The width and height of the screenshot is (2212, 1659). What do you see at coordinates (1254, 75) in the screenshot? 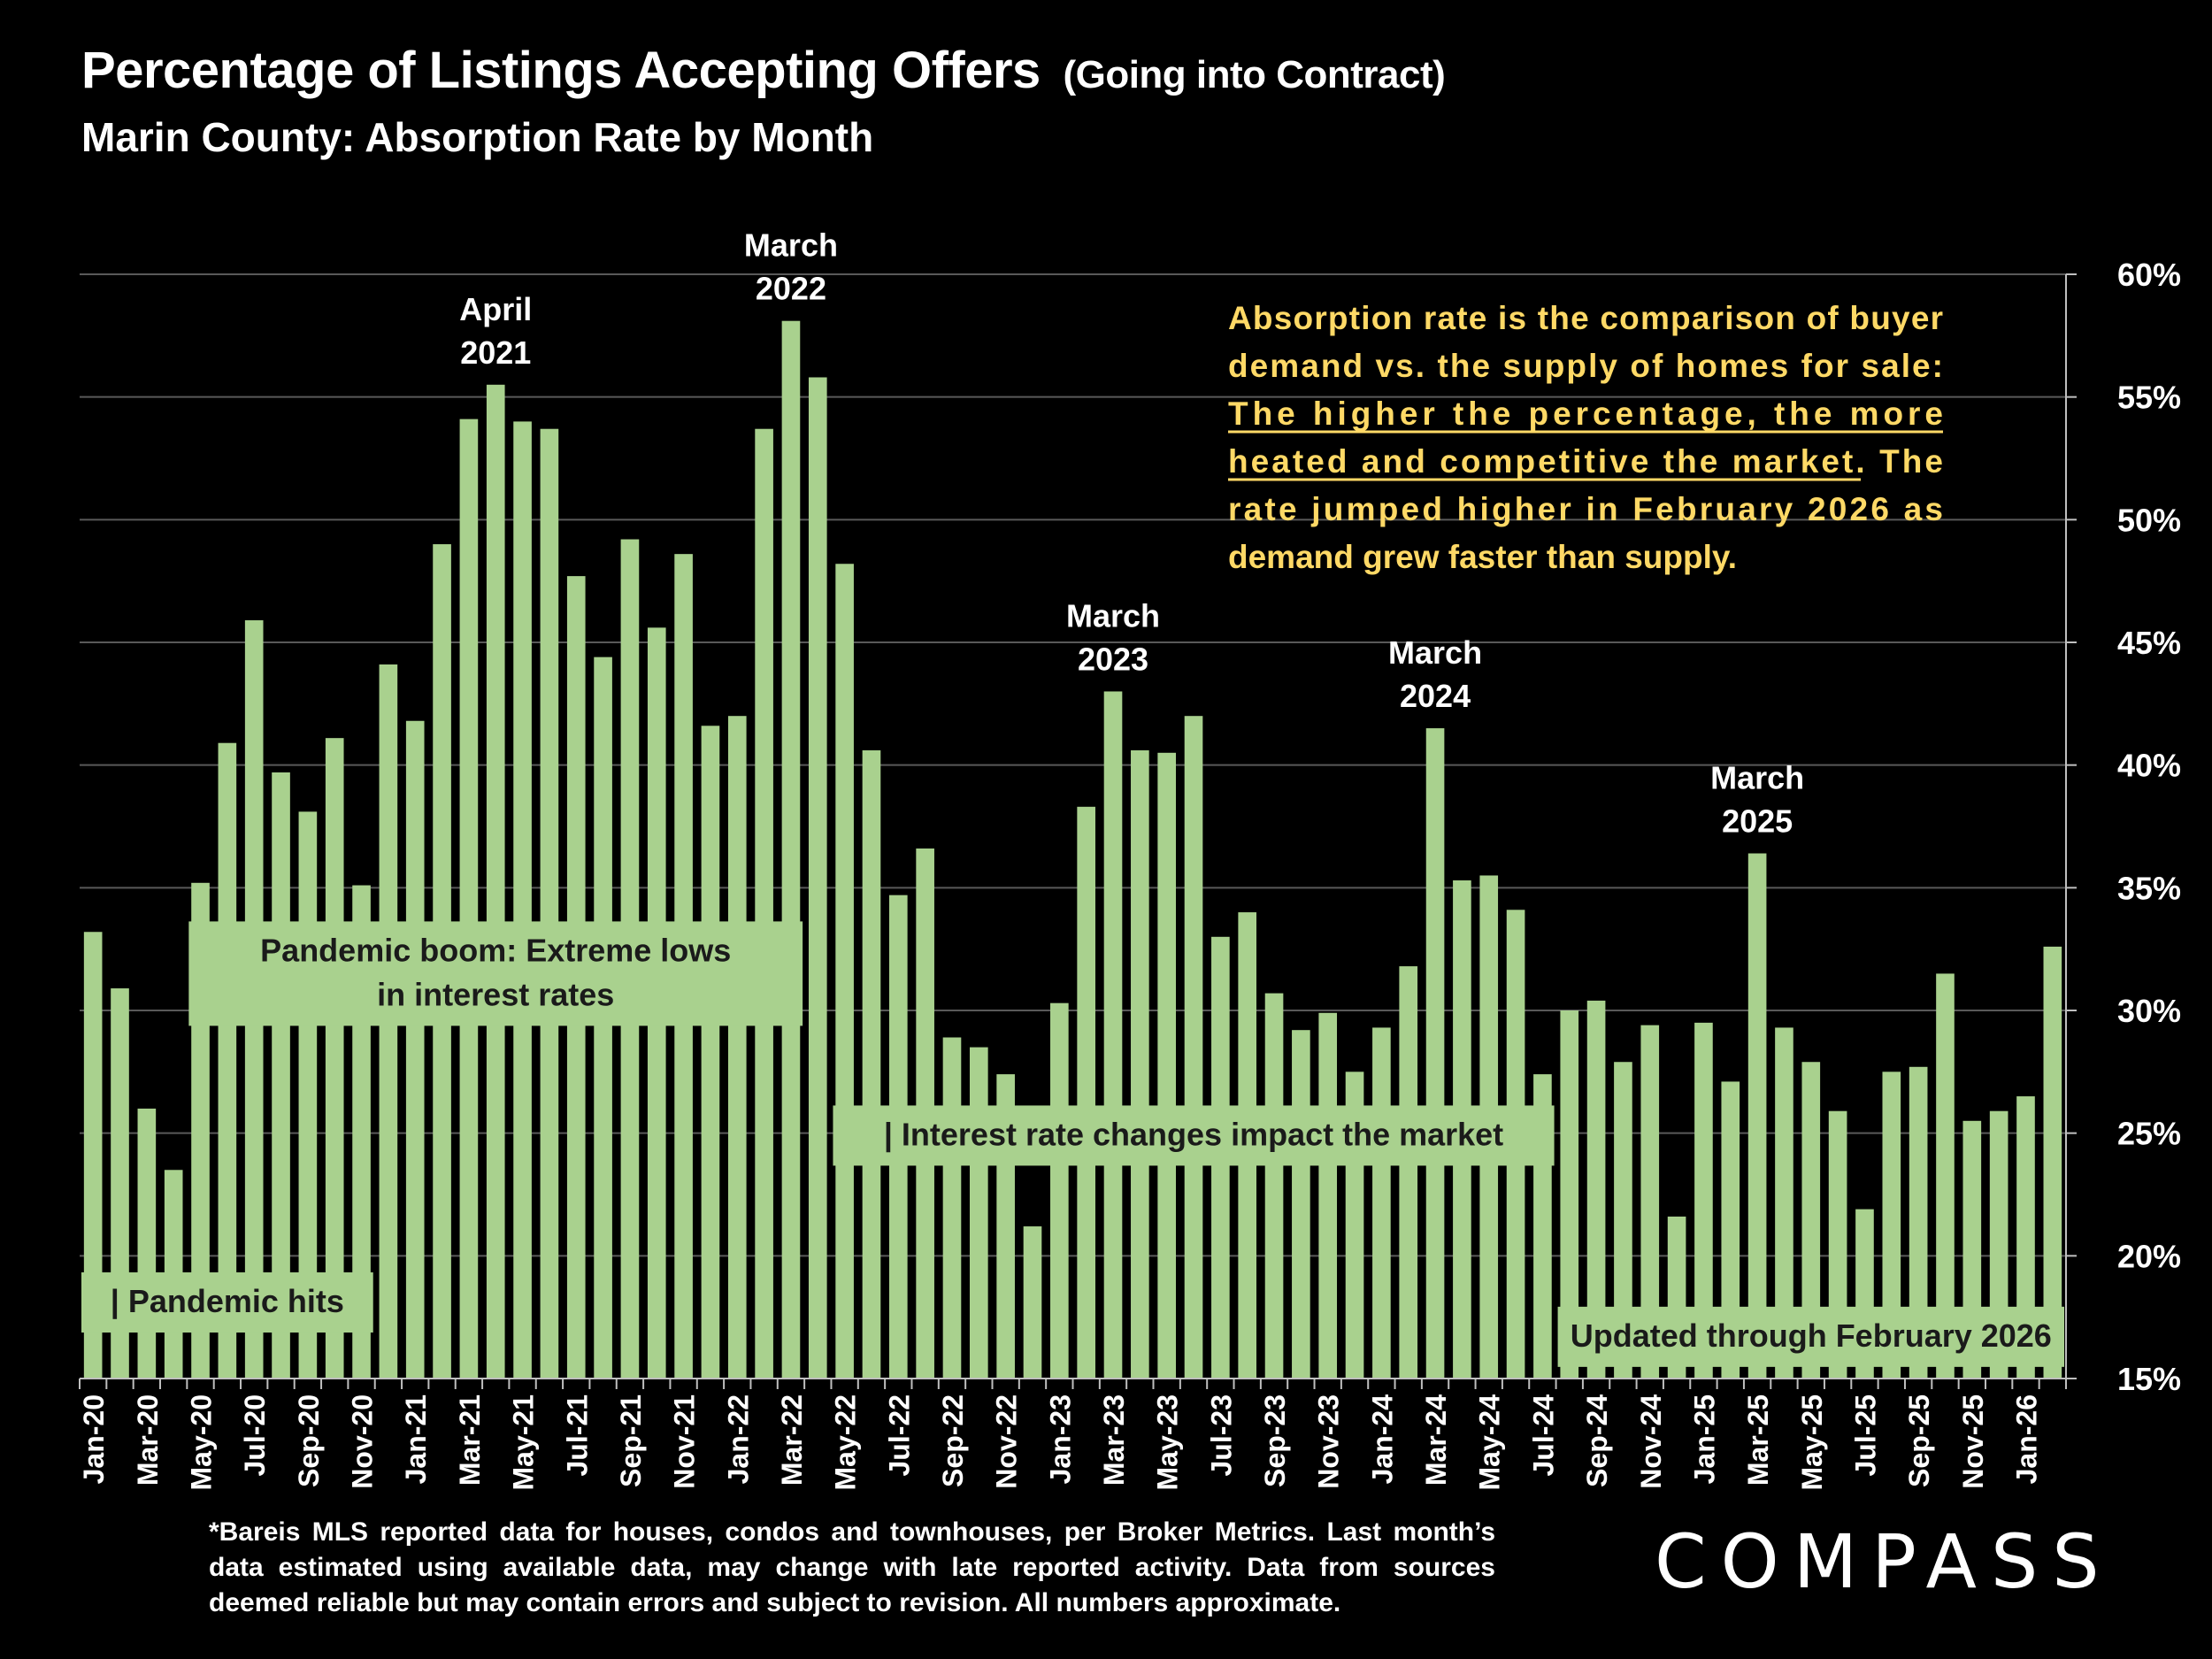
I see `chart-title-paren: (Going into Contract)` at bounding box center [1254, 75].